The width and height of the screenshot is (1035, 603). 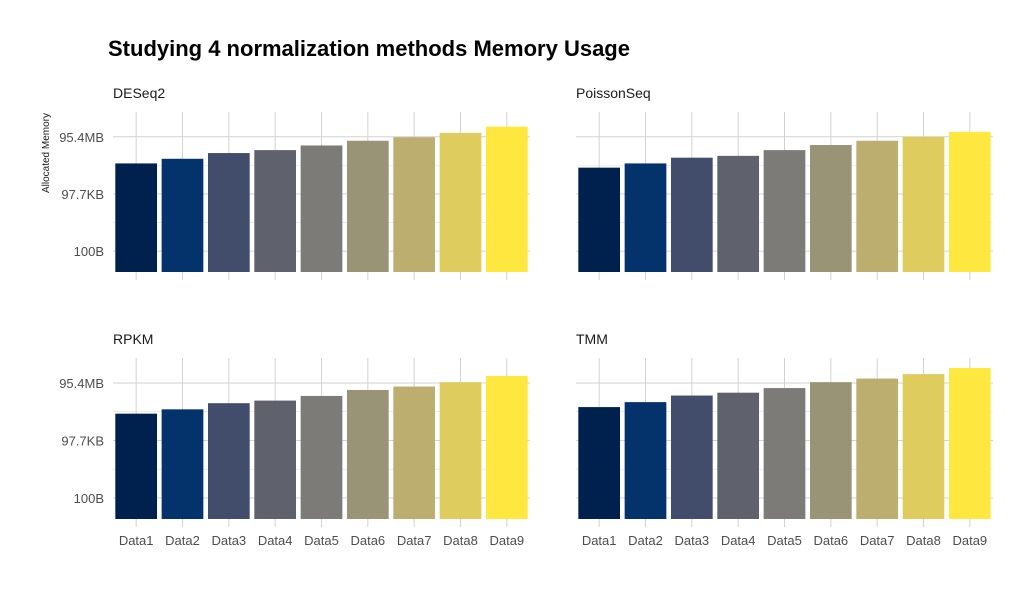 I want to click on facet-title: PoissonSeq, so click(x=613, y=93).